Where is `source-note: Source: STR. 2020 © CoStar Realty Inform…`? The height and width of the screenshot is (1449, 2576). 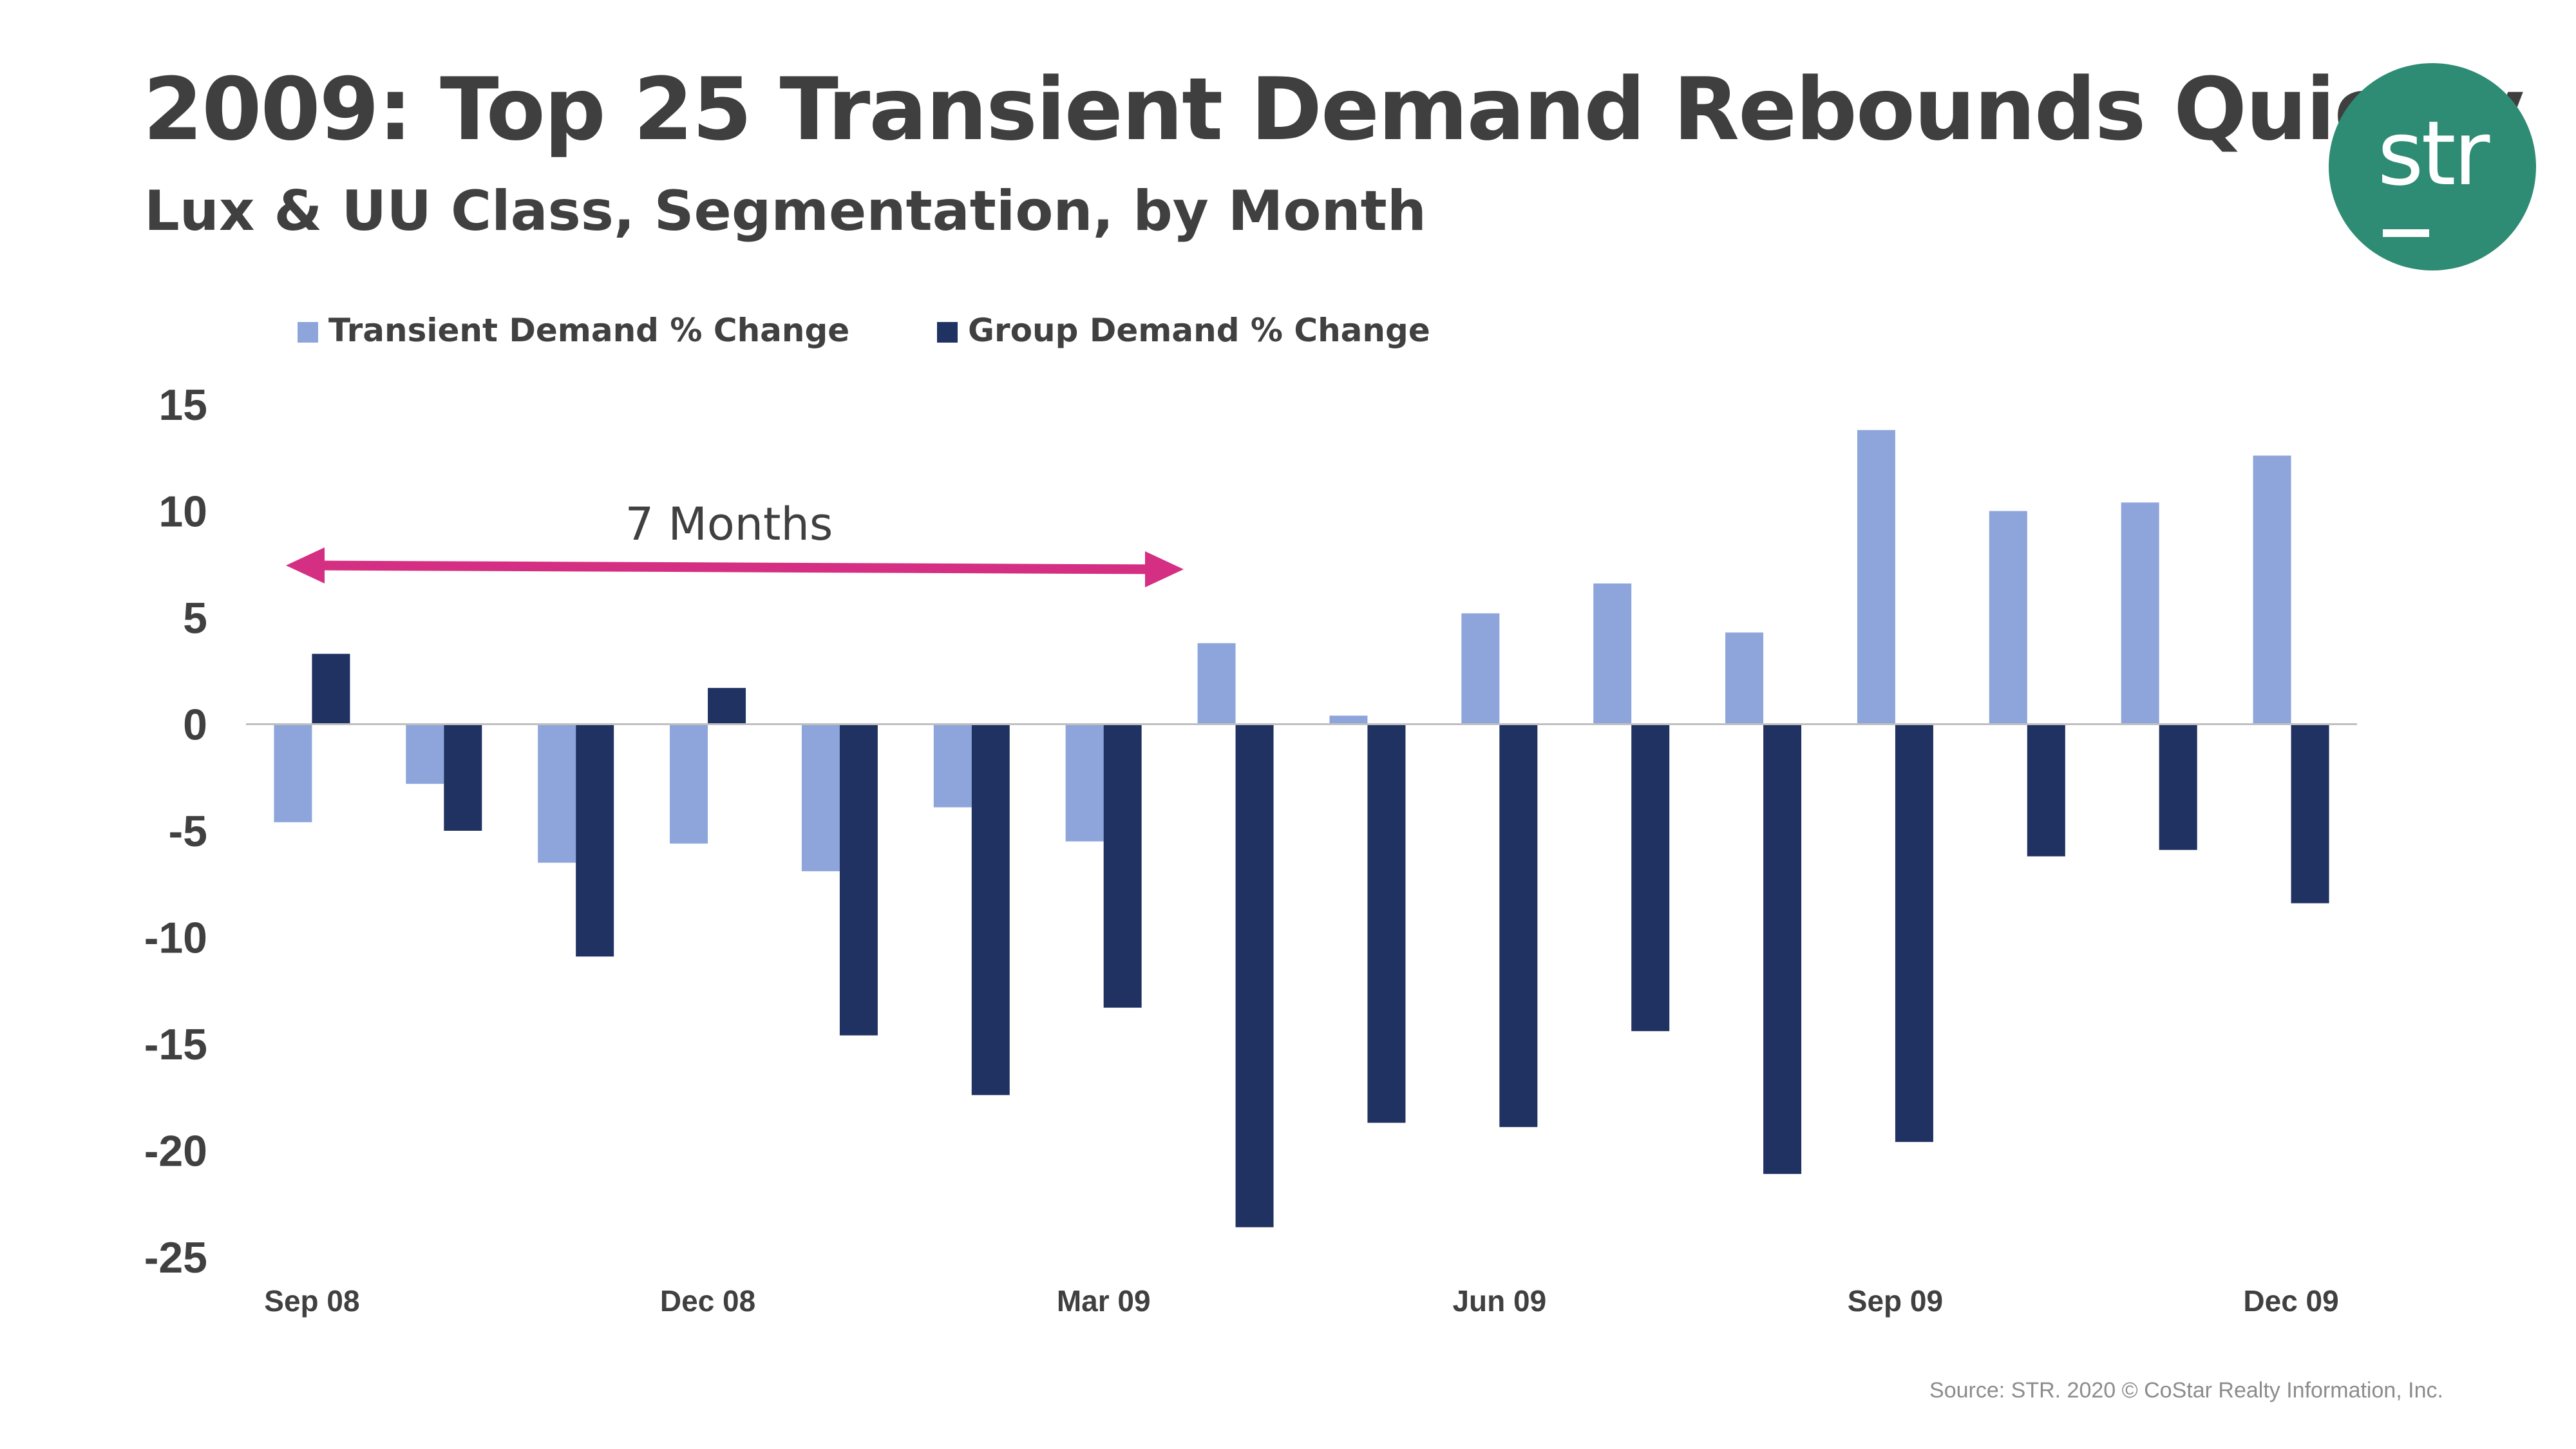 source-note: Source: STR. 2020 © CoStar Realty Inform… is located at coordinates (2186, 1390).